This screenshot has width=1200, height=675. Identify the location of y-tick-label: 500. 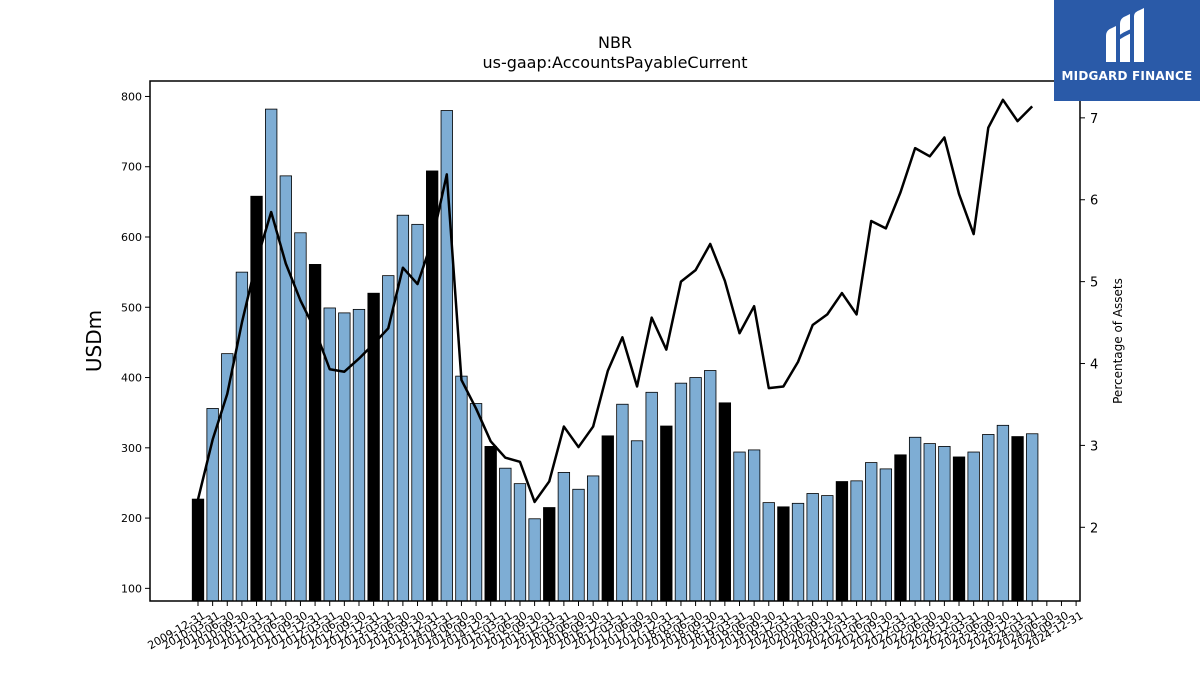
(131, 307).